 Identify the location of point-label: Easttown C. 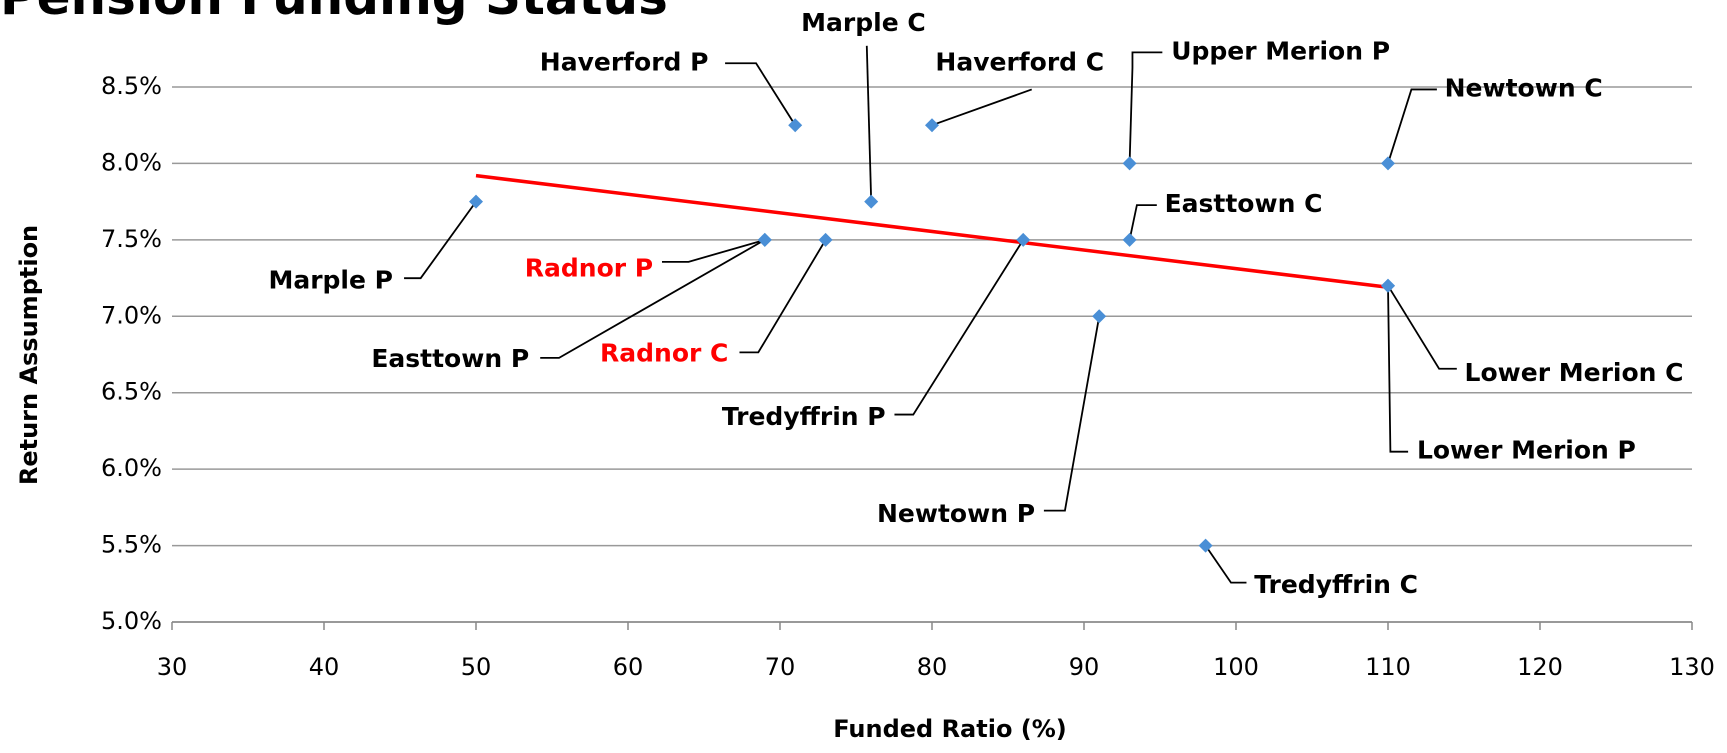
(1244, 203).